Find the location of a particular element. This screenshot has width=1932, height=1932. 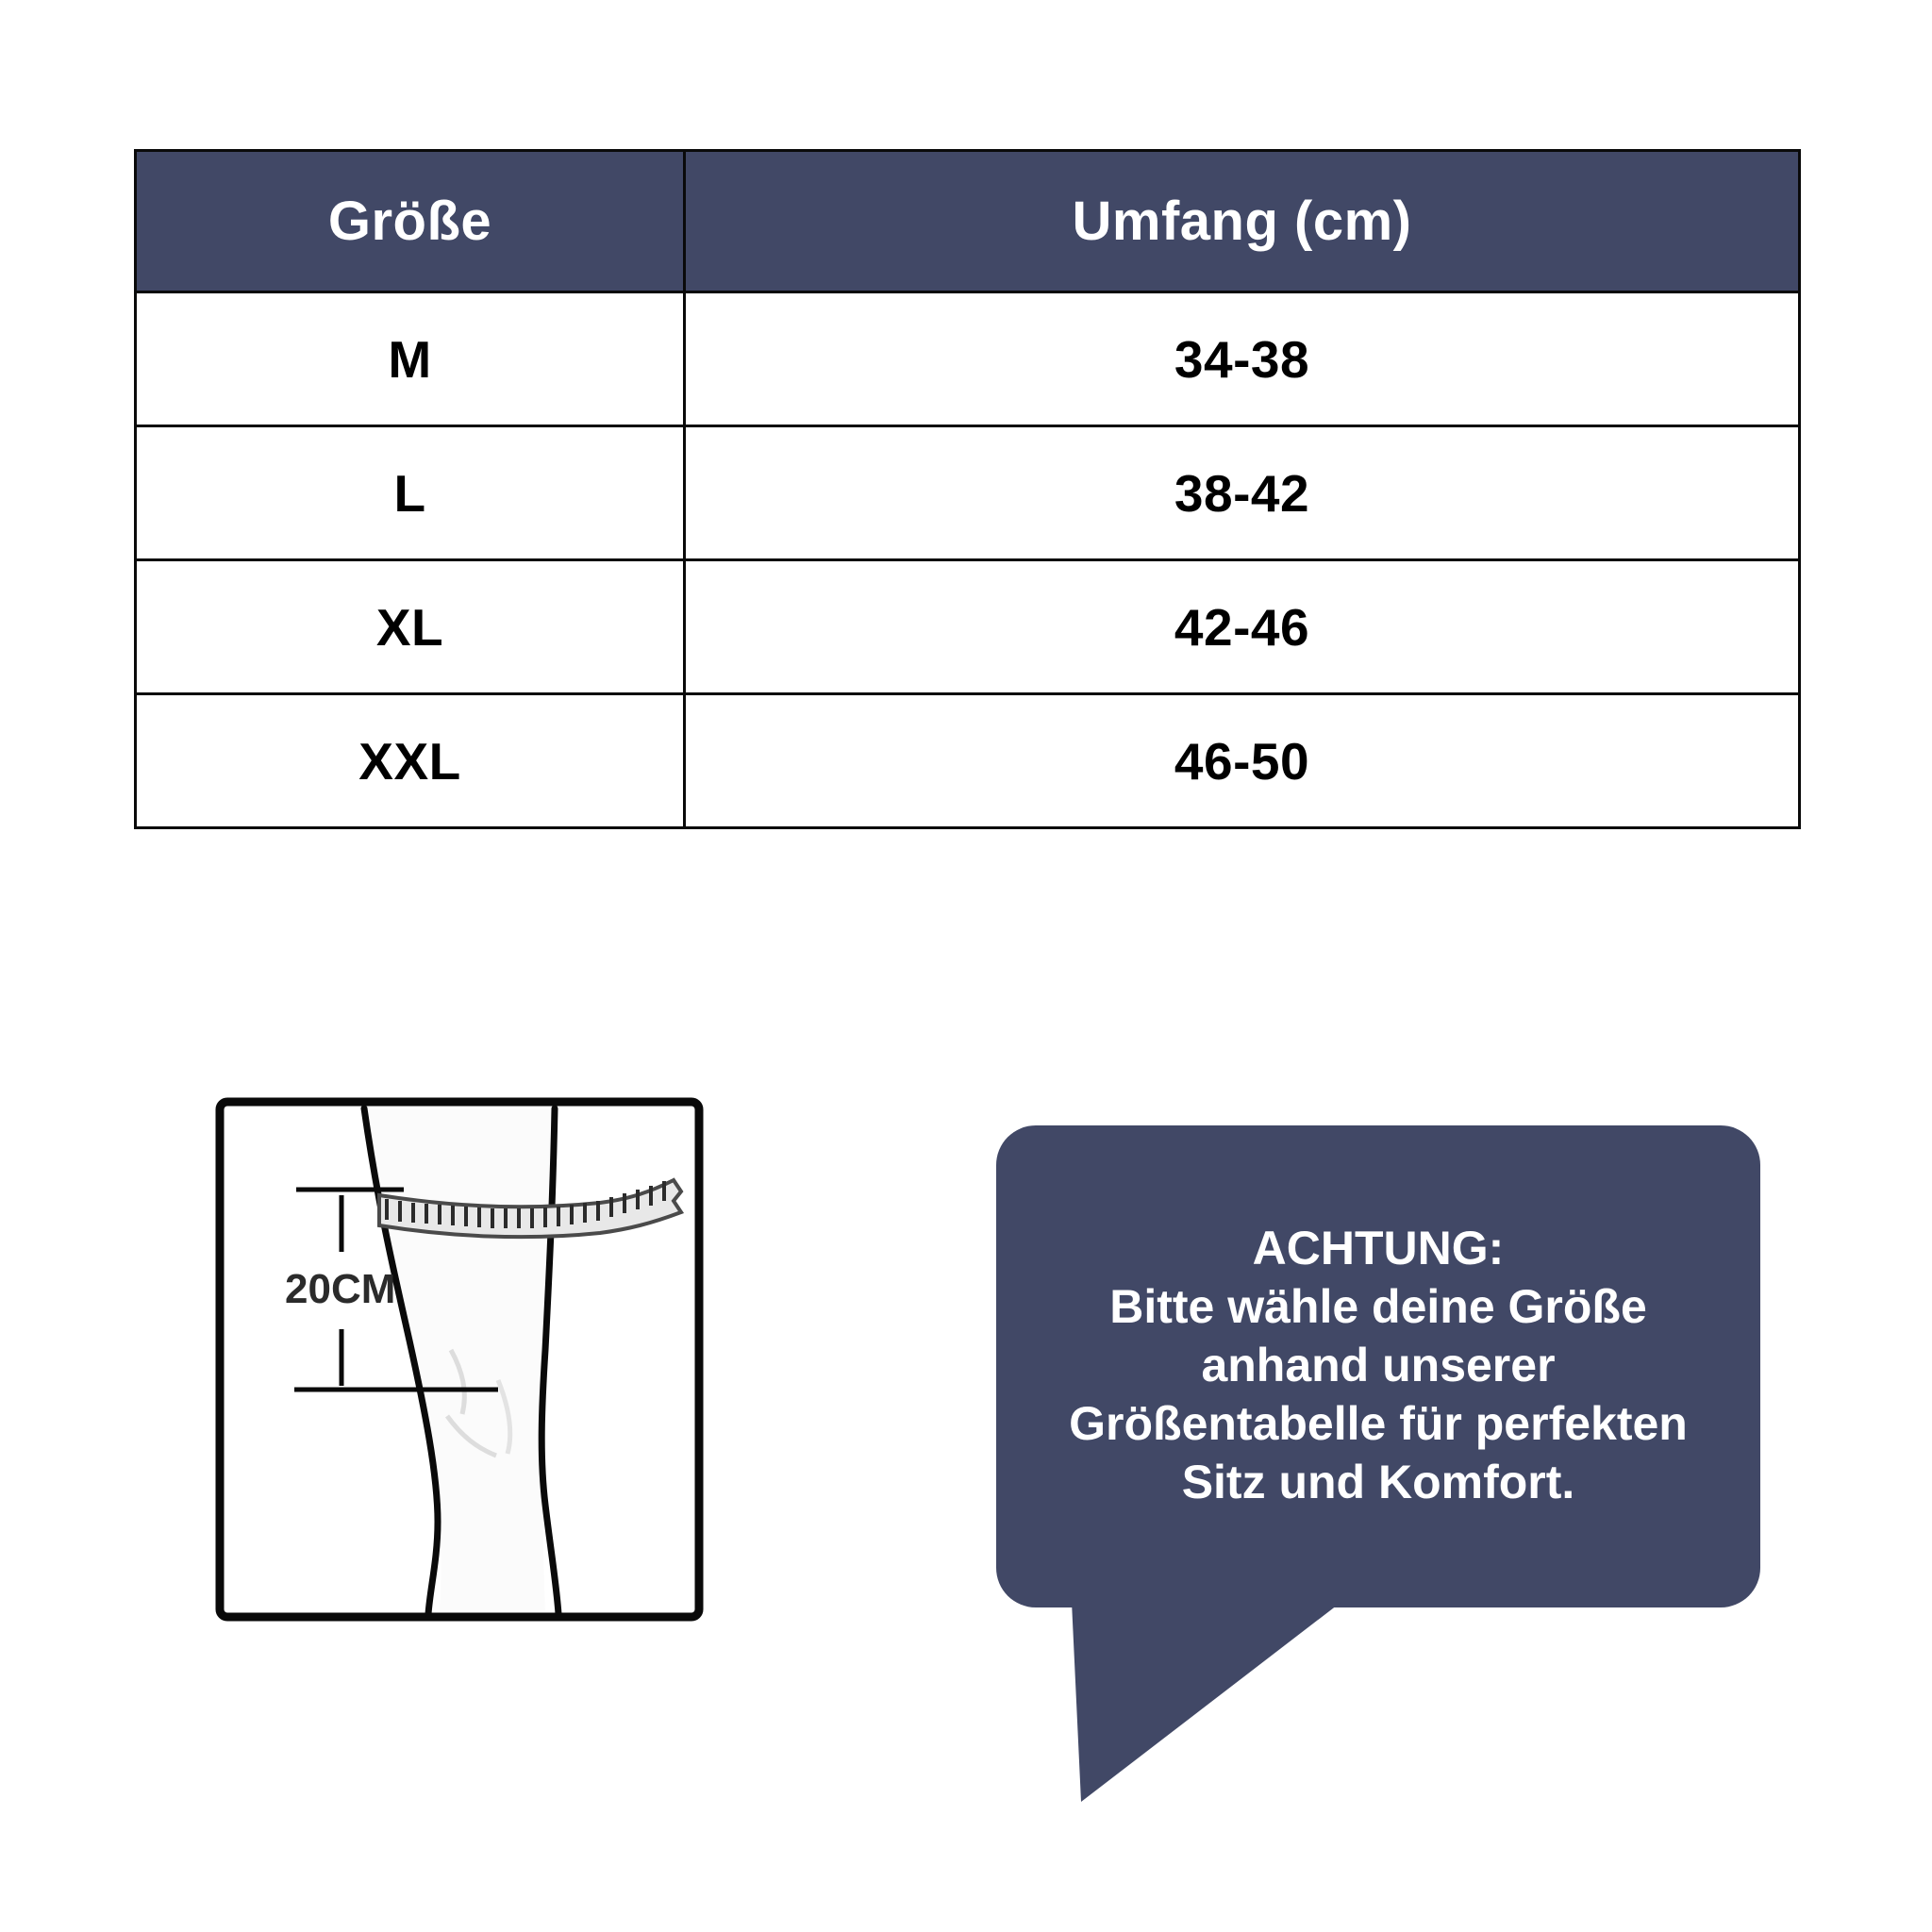

table-row: L 38-42 is located at coordinates (967, 493).